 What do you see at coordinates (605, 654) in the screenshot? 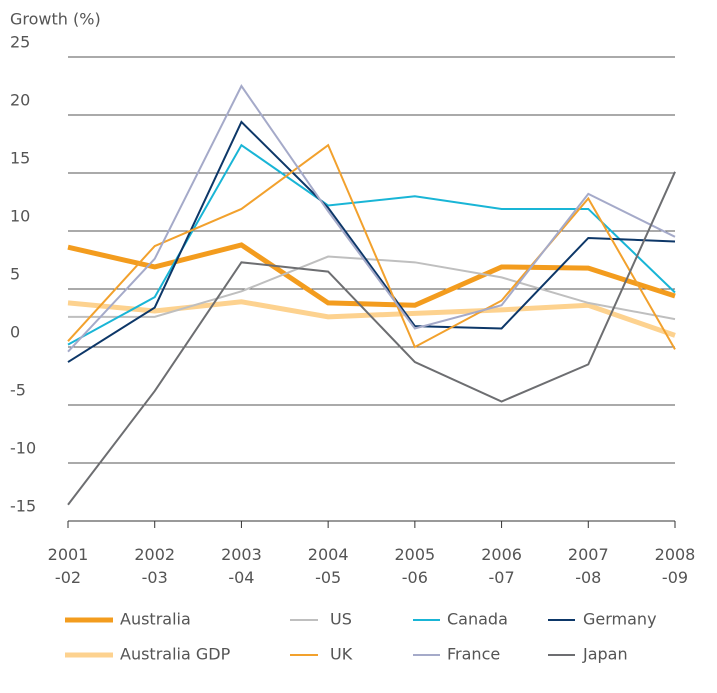
I see `legend-label: Japan` at bounding box center [605, 654].